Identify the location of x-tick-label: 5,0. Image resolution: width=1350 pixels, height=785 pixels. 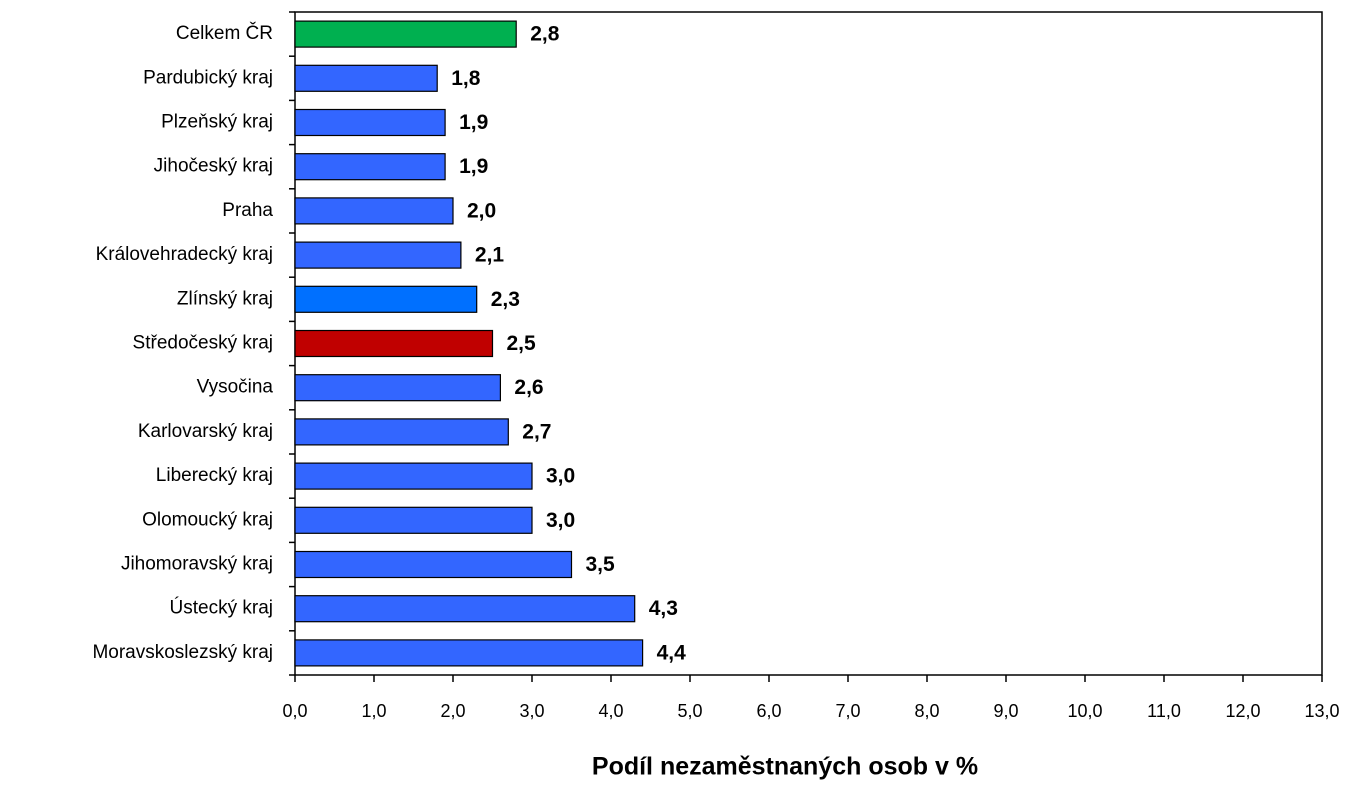
(689, 711).